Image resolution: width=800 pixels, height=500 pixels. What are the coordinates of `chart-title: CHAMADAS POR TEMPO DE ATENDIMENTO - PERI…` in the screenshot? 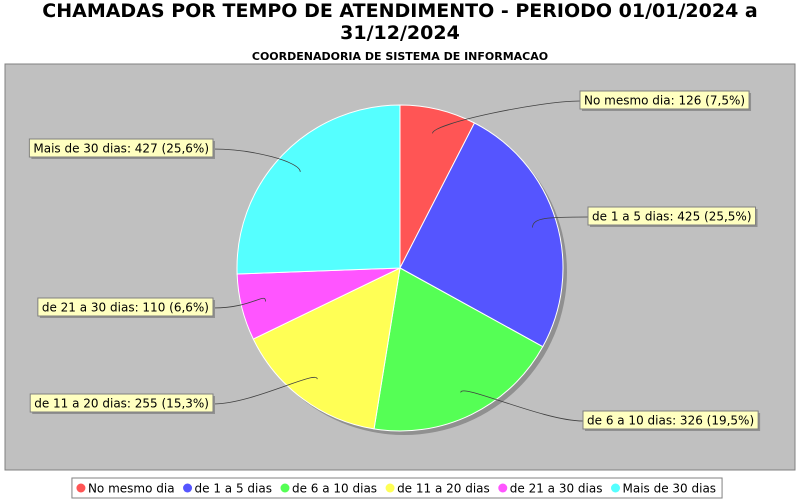 It's located at (400, 22).